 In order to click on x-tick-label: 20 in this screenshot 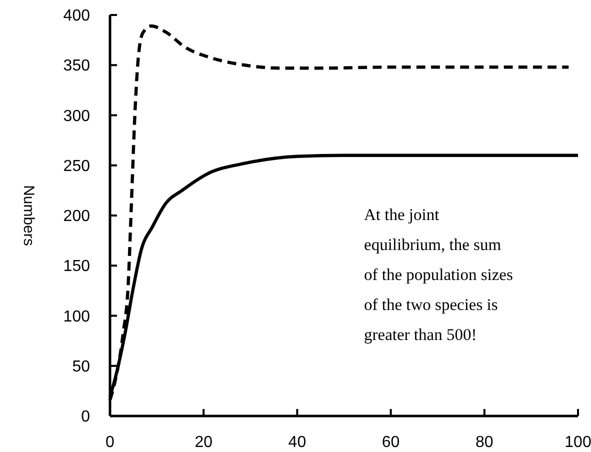, I will do `click(203, 442)`.